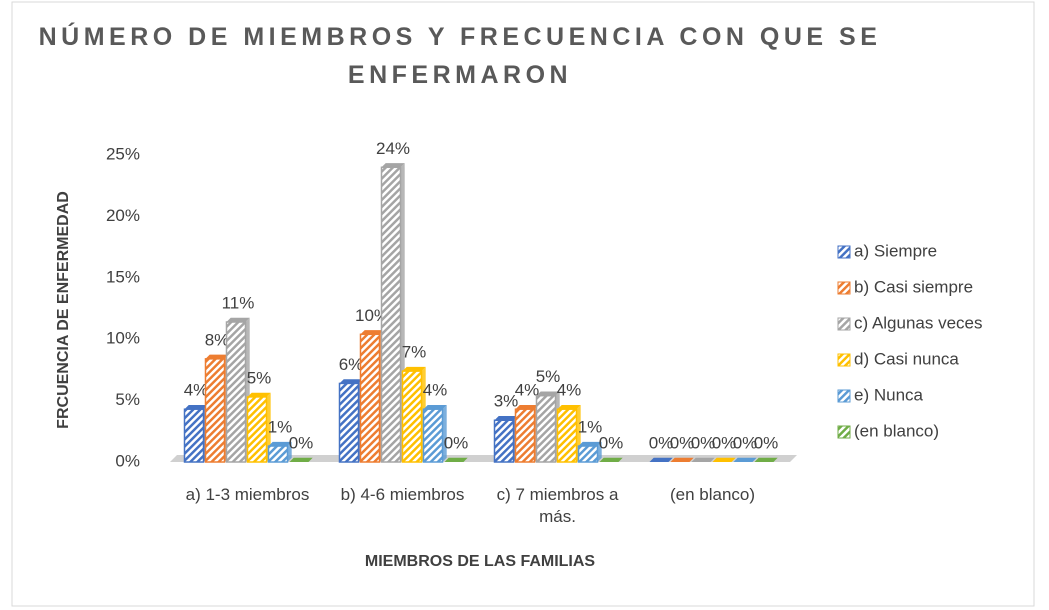 This screenshot has height=610, width=1049. I want to click on y-axis-label: FRCUENCIA DE ENFERMEDAD, so click(63, 310).